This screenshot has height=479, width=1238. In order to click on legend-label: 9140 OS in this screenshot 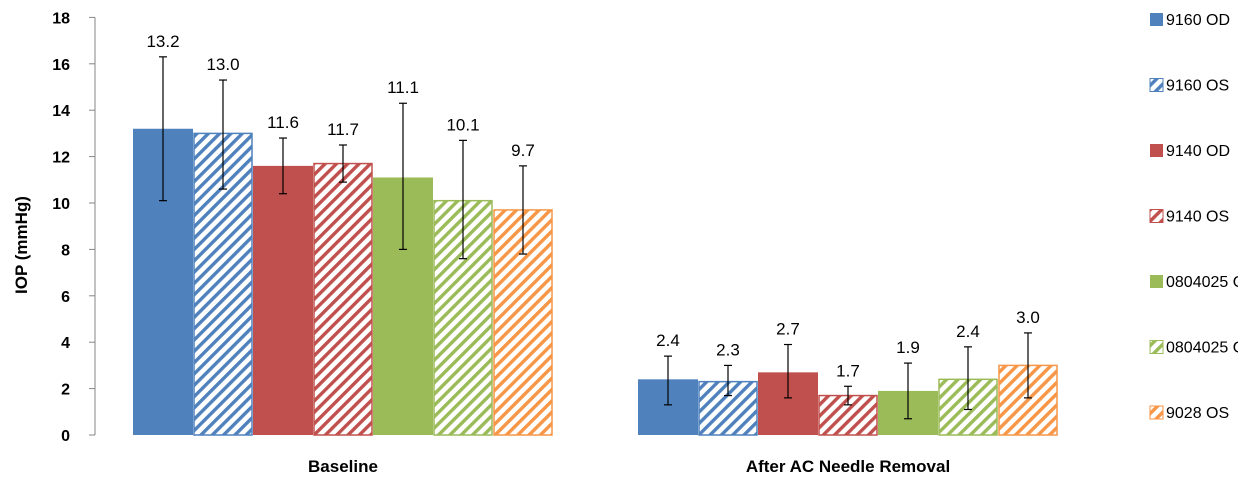, I will do `click(1197, 217)`.